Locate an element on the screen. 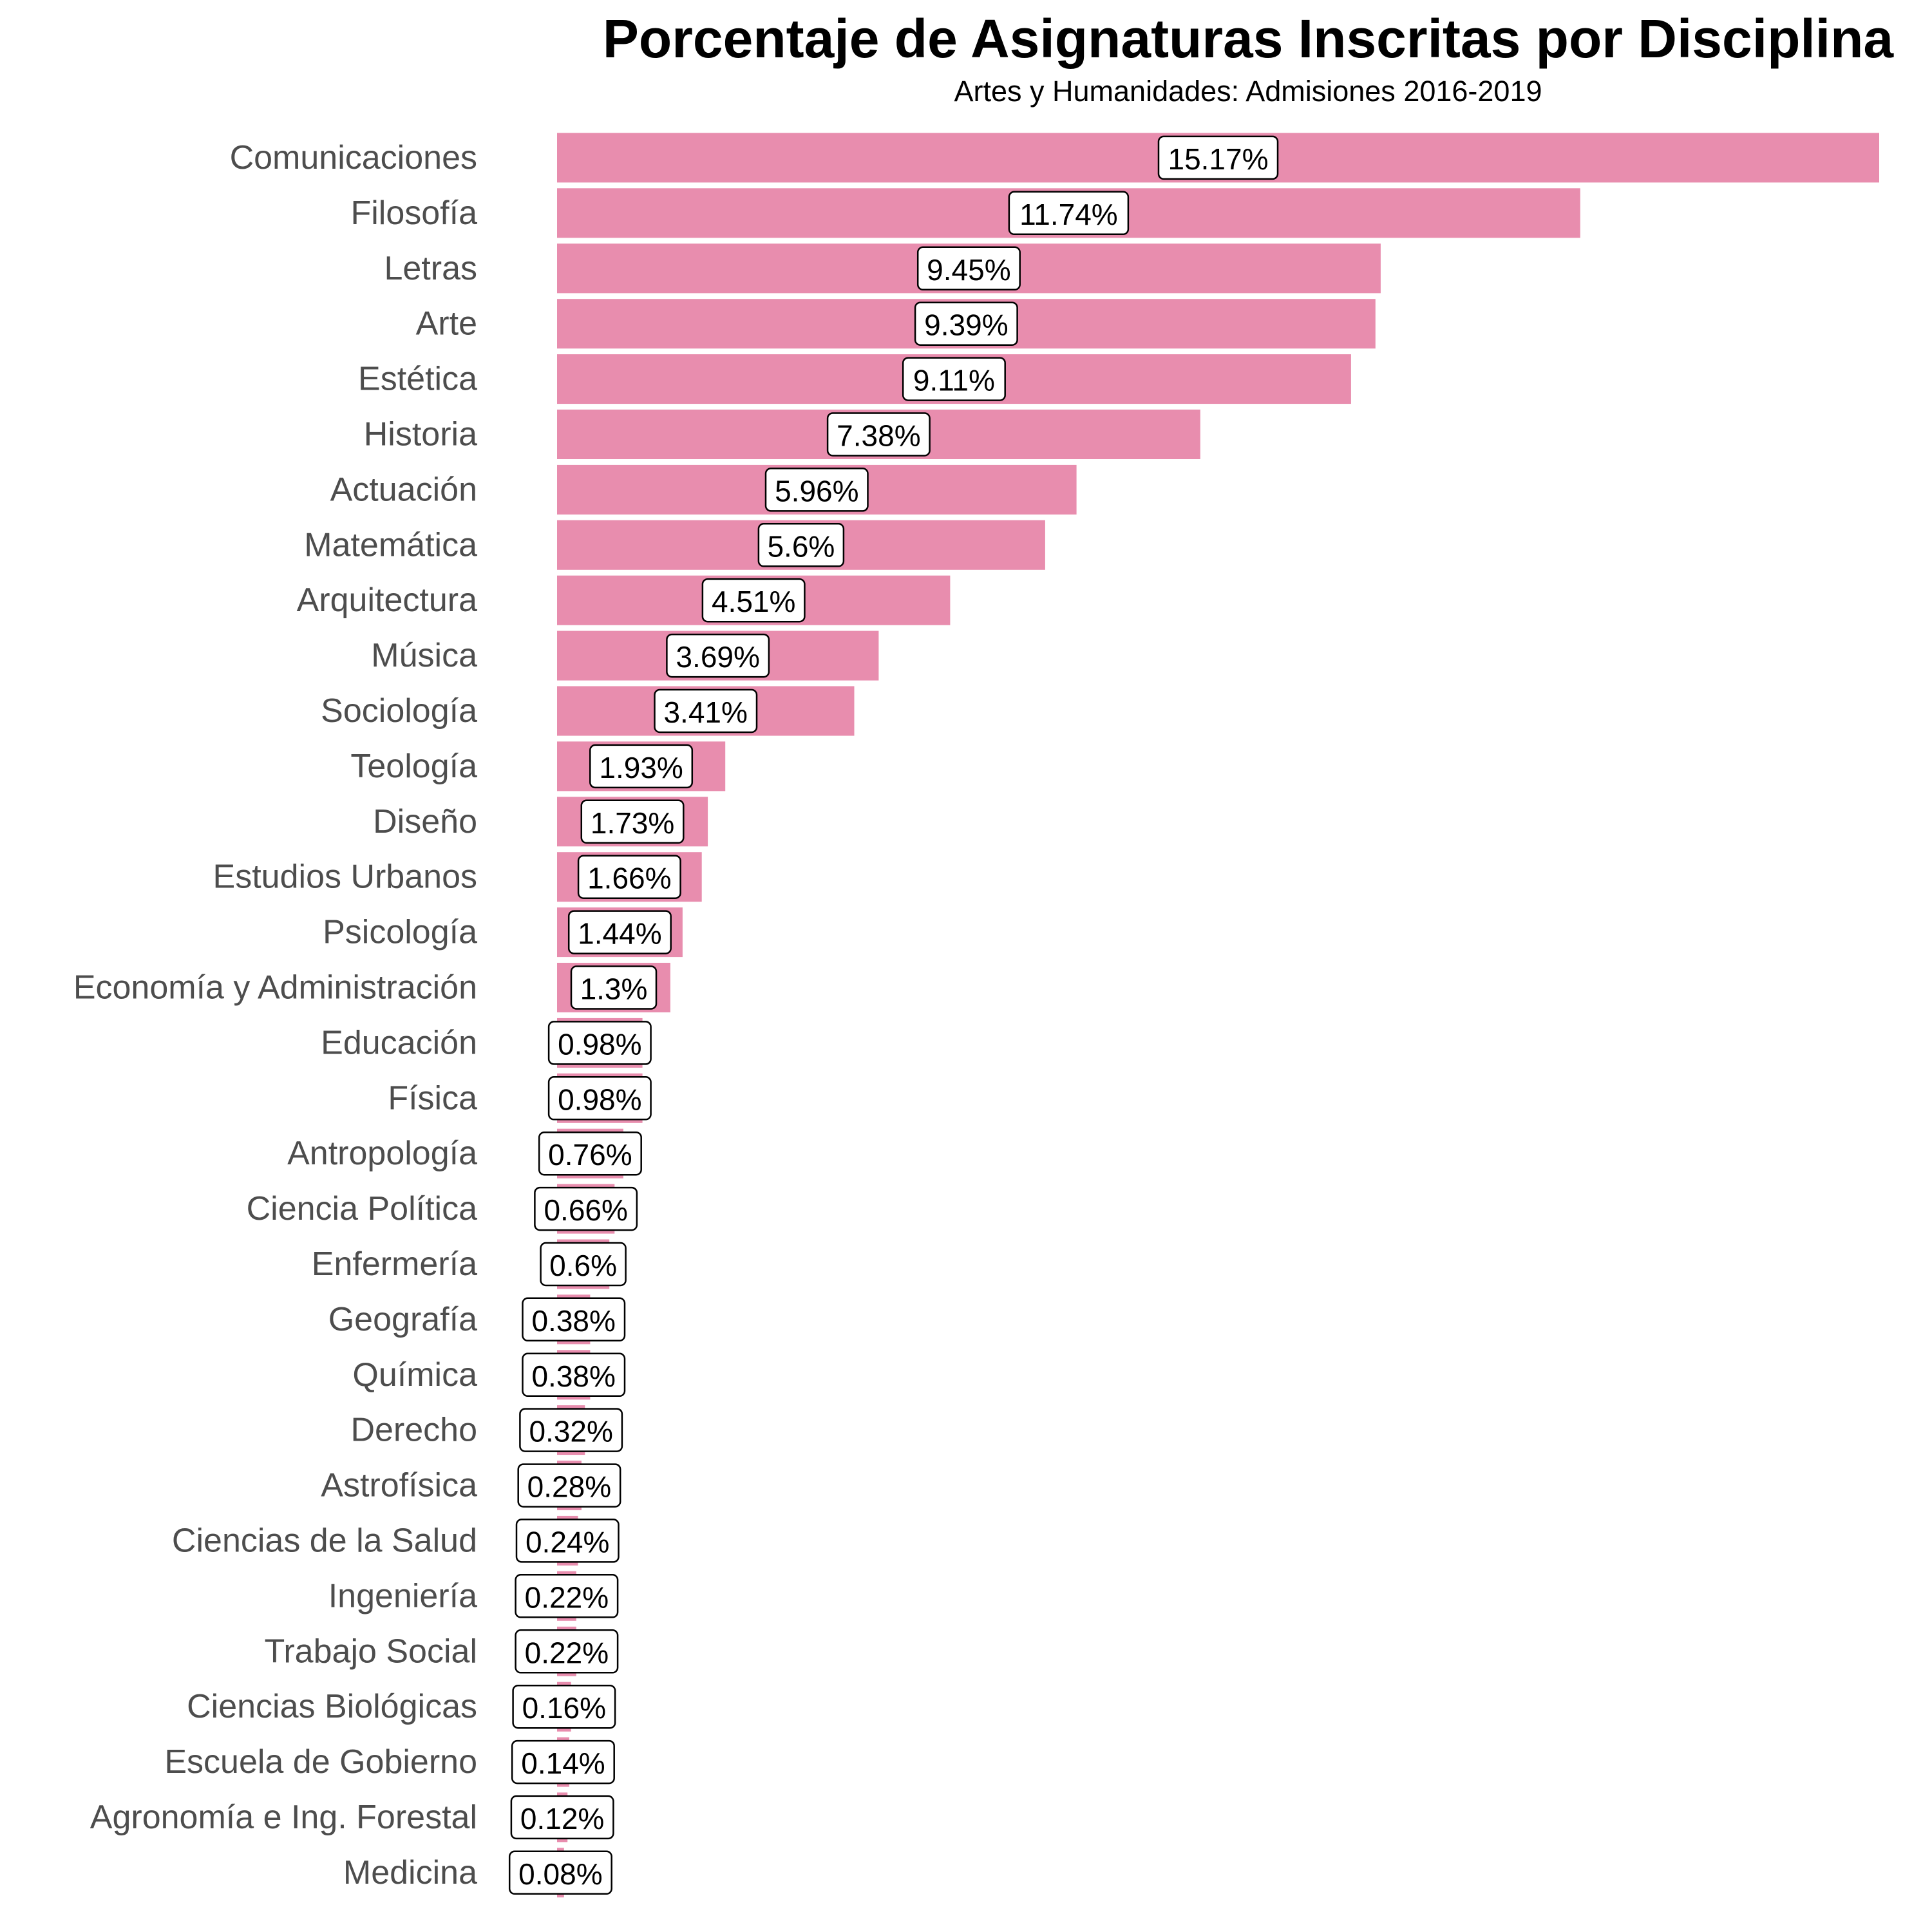 The height and width of the screenshot is (1932, 1932). category-tick-label: Trabajo Social is located at coordinates (371, 1651).